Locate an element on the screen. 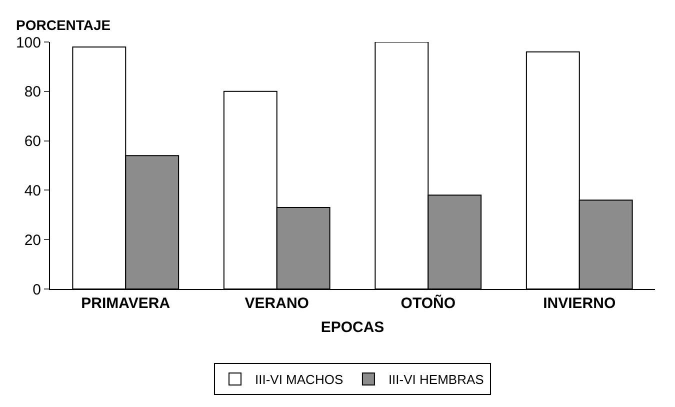  y-axis-title: PORCENTAJE is located at coordinates (63, 25).